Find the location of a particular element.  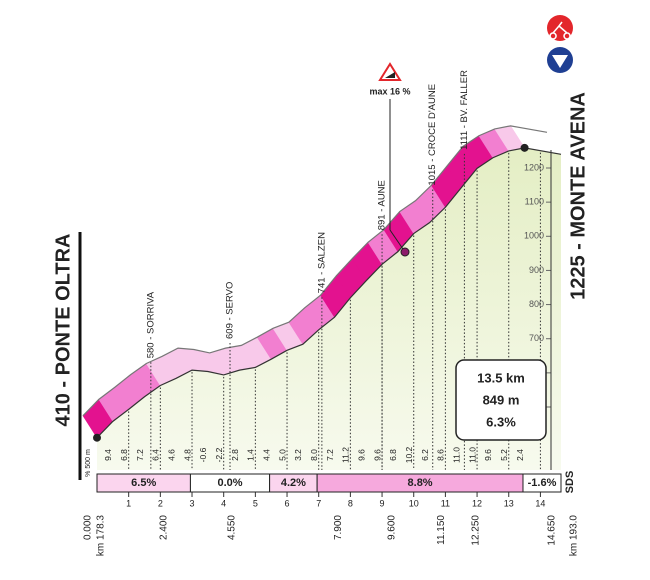

gradient-label: 4.8 is located at coordinates (187, 455).